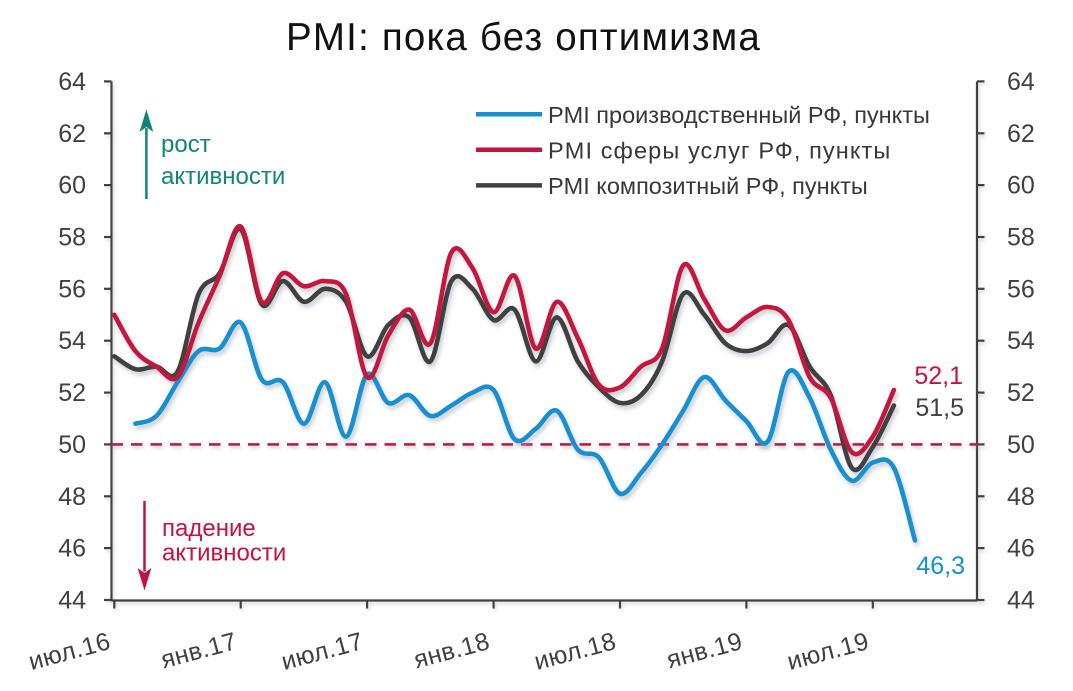 The width and height of the screenshot is (1073, 691). Describe the element at coordinates (199, 650) in the screenshot. I see `svg-text: янв.17` at that location.